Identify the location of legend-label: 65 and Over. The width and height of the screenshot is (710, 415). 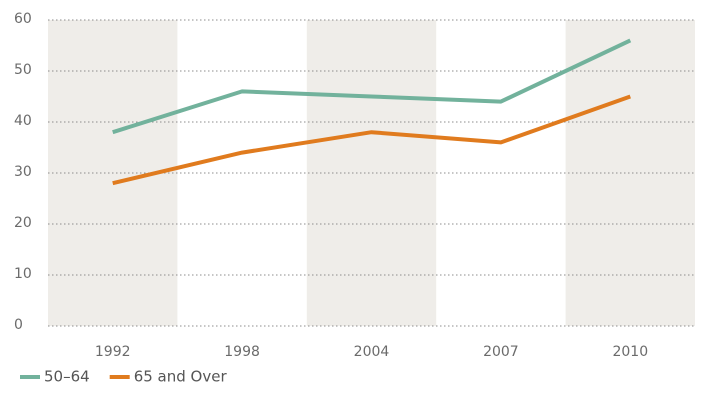
(181, 377).